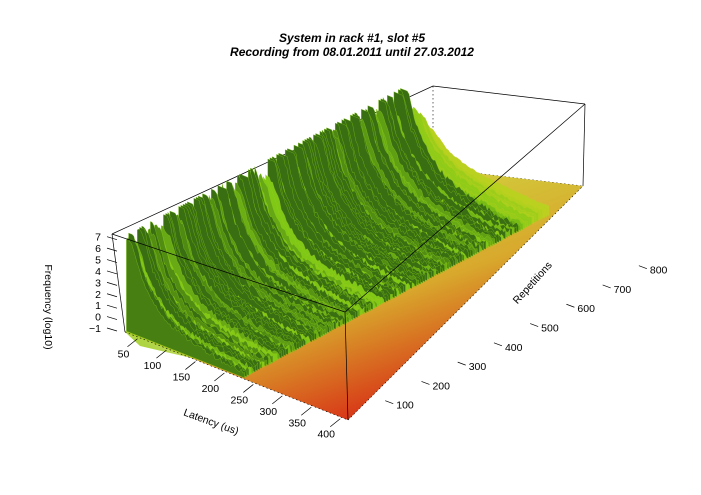 The image size is (701, 495). What do you see at coordinates (98, 261) in the screenshot?
I see `z-tick-label: 5` at bounding box center [98, 261].